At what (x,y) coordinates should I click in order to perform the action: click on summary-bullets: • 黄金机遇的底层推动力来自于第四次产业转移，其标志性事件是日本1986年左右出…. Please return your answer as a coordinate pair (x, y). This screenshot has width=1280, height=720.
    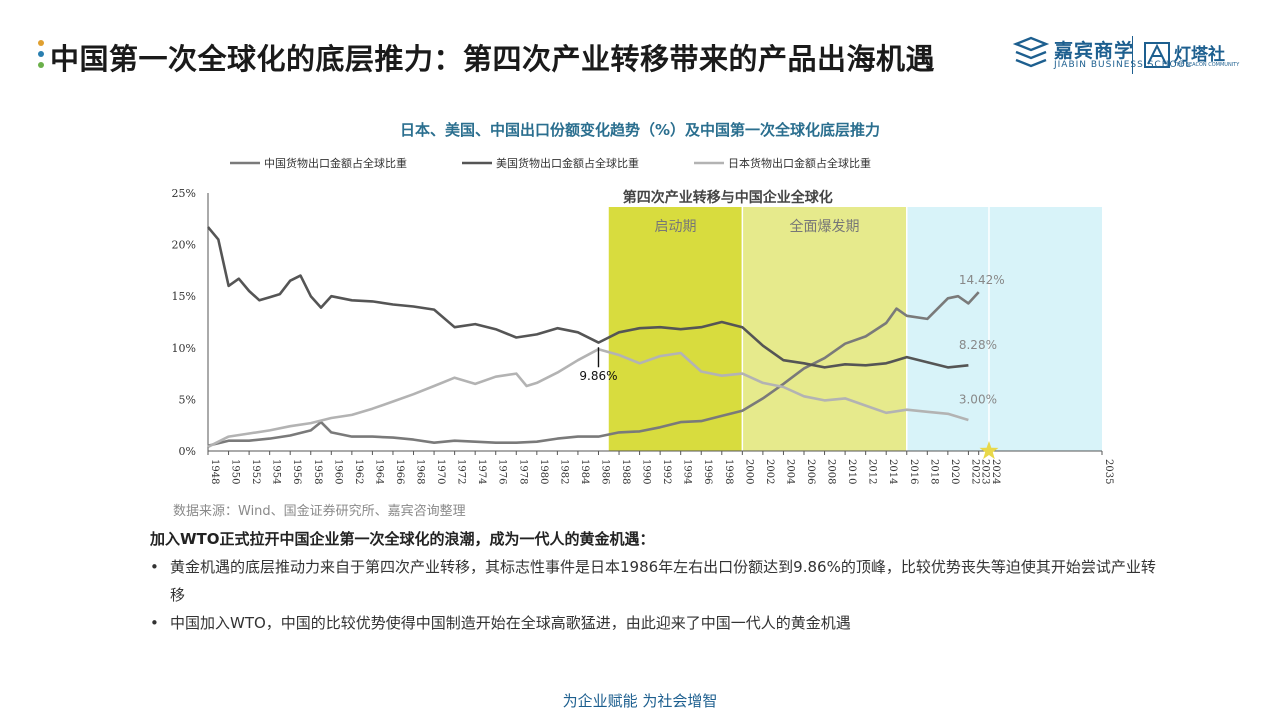
    Looking at the image, I should click on (660, 595).